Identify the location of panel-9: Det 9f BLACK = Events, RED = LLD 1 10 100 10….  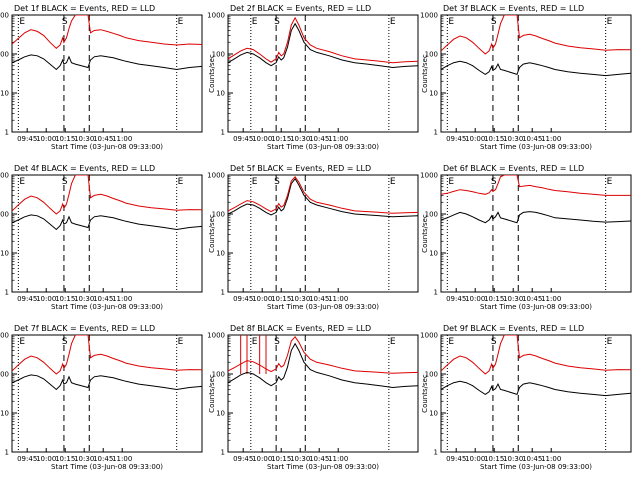
(526, 397).